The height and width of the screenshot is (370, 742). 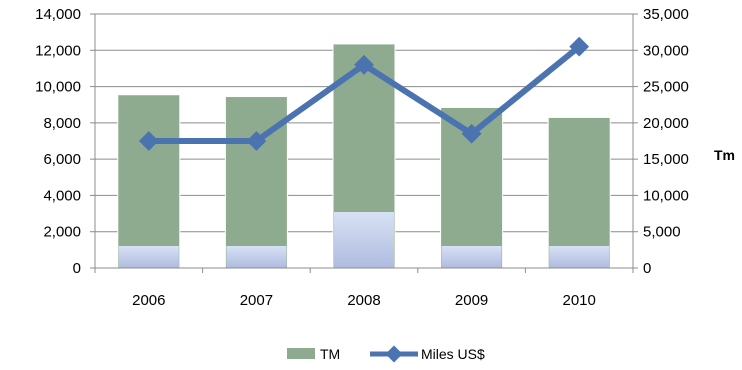 What do you see at coordinates (62, 232) in the screenshot?
I see `y-left-tick-label: 2,000` at bounding box center [62, 232].